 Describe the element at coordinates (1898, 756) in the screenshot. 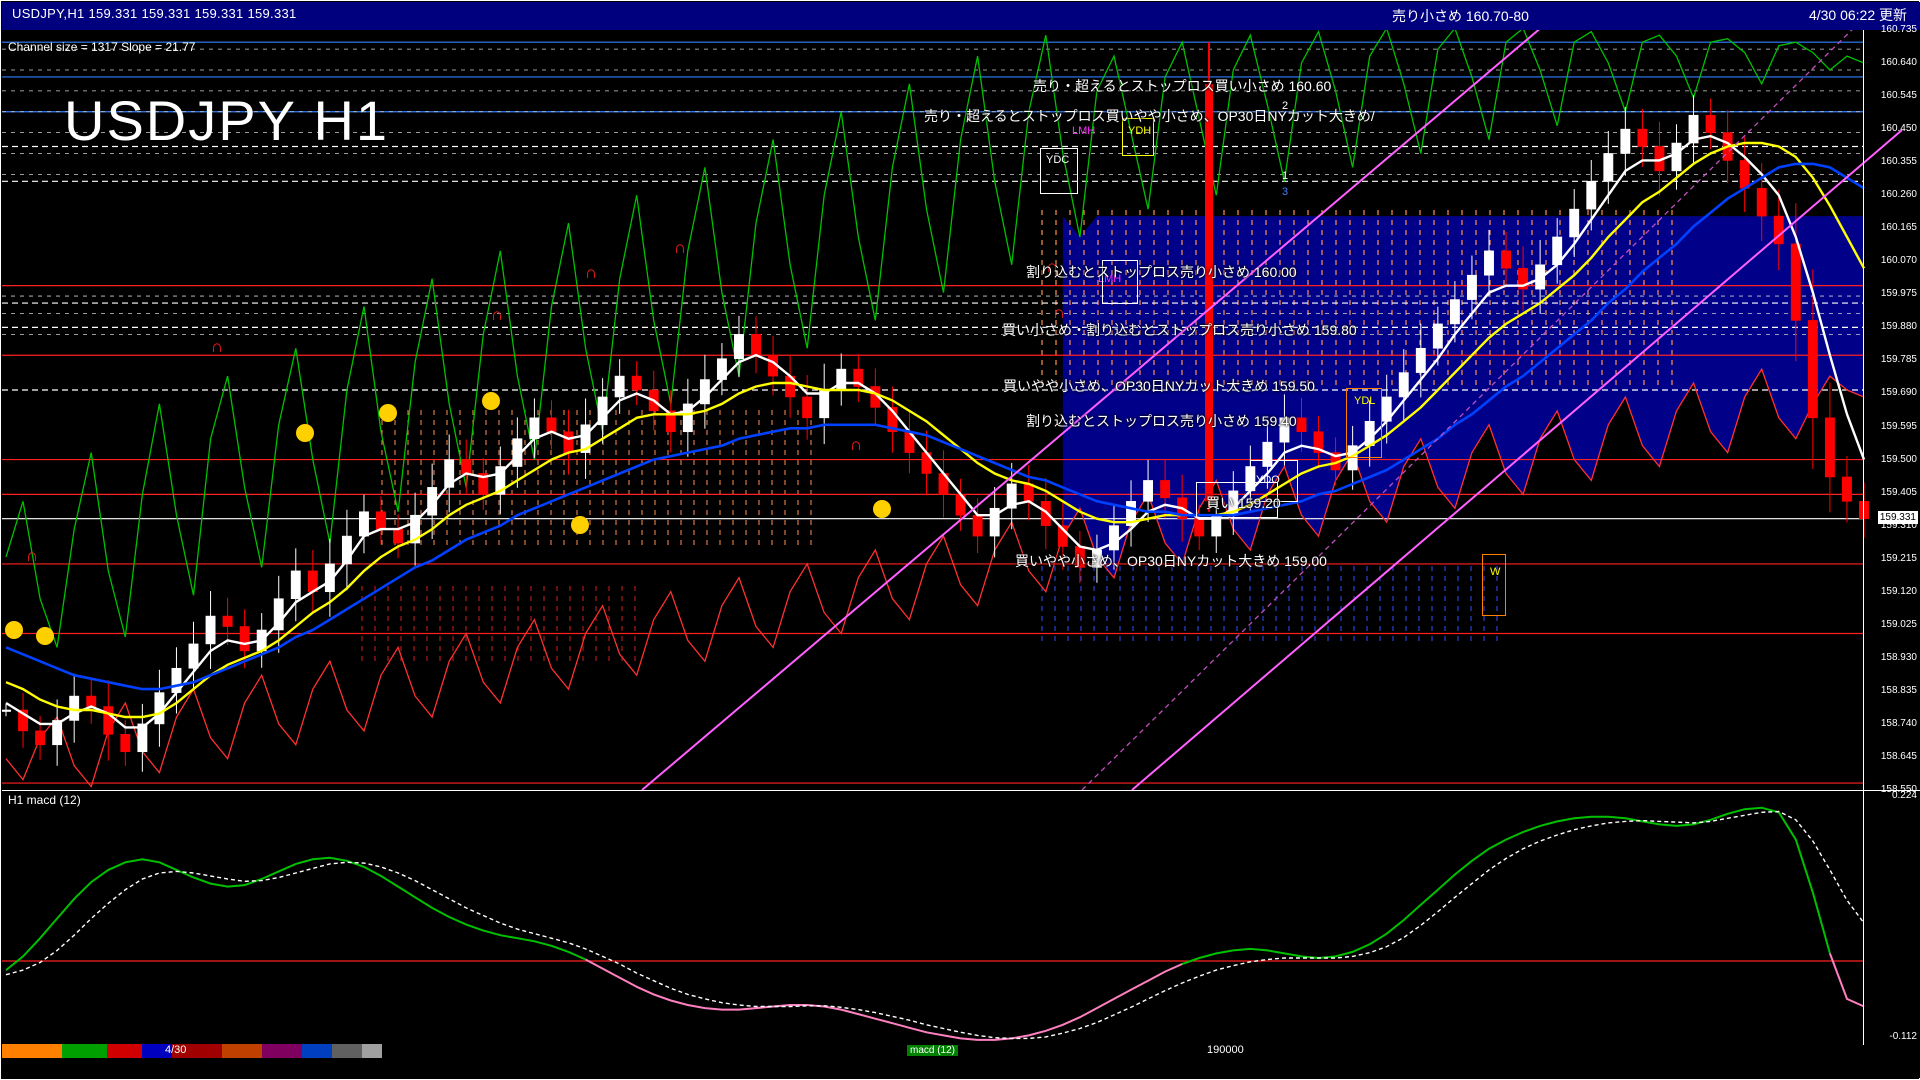

I see `price-tick-label: 158.645` at that location.